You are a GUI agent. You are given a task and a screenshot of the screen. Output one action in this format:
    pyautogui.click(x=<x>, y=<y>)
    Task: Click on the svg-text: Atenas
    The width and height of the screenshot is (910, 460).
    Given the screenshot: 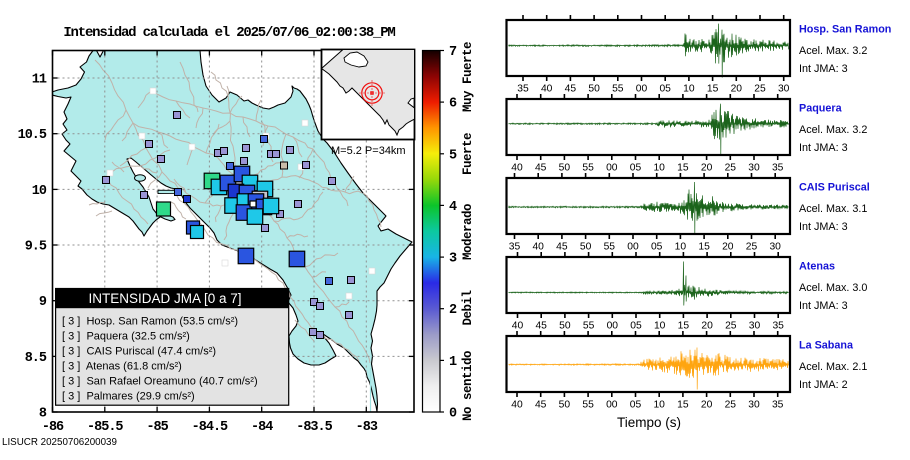 What is the action you would take?
    pyautogui.click(x=817, y=266)
    